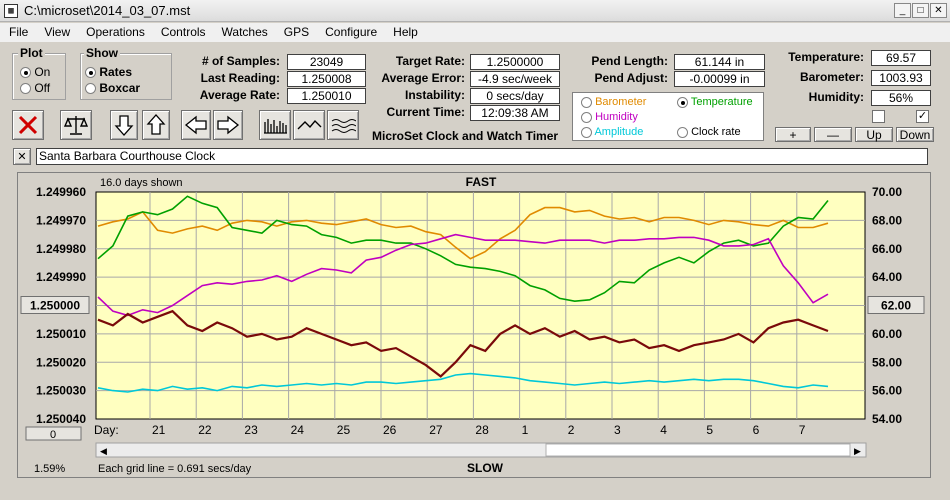 Image resolution: width=950 pixels, height=500 pixels. Describe the element at coordinates (857, 451) in the screenshot. I see `scroll-right-arrow-icon: ▶` at that location.